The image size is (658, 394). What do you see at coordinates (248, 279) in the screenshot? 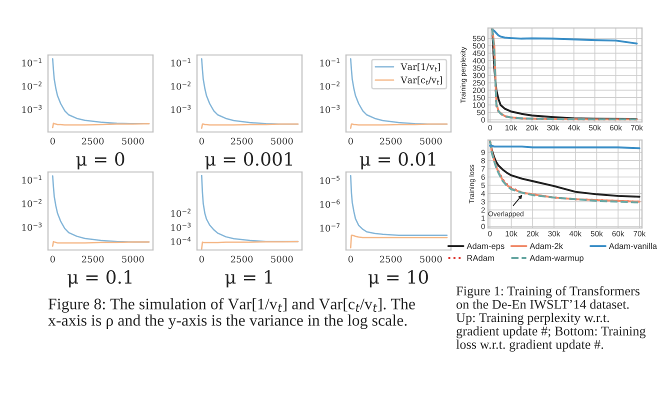
I see `x-axis-title: μ = 1` at bounding box center [248, 279].